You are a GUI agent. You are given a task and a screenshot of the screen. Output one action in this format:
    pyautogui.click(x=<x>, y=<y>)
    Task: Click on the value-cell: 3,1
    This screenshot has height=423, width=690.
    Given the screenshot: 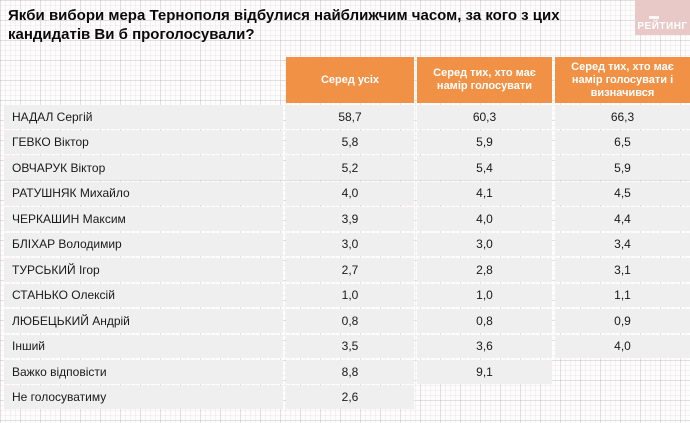 What is the action you would take?
    pyautogui.click(x=622, y=270)
    